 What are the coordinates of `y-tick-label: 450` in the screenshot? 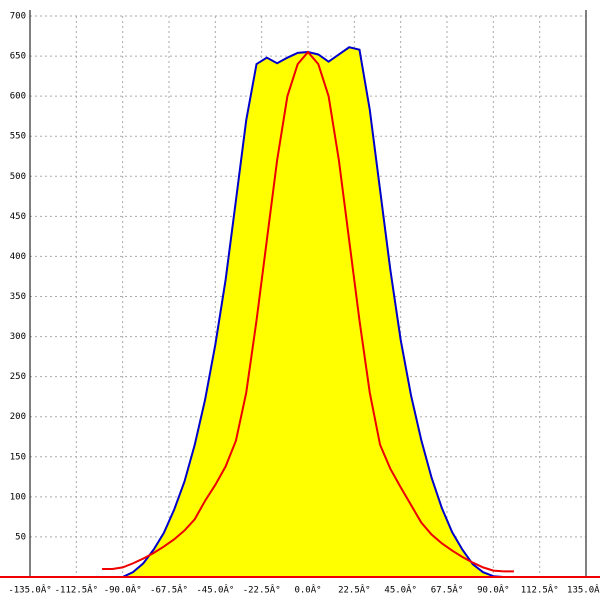 It's located at (18, 217).